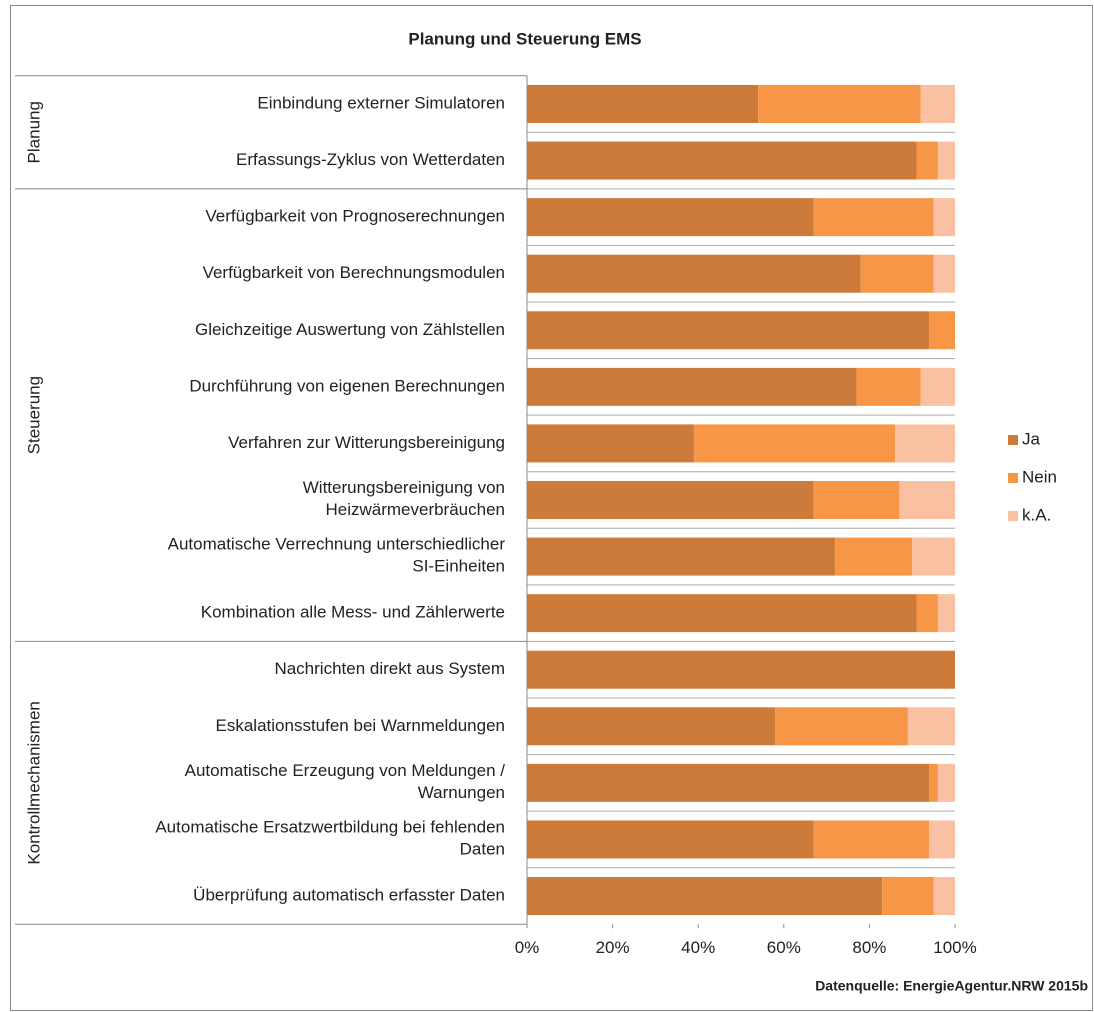  What do you see at coordinates (370, 159) in the screenshot?
I see `category-label: Erfassungs-Zyklus von Wetterdaten` at bounding box center [370, 159].